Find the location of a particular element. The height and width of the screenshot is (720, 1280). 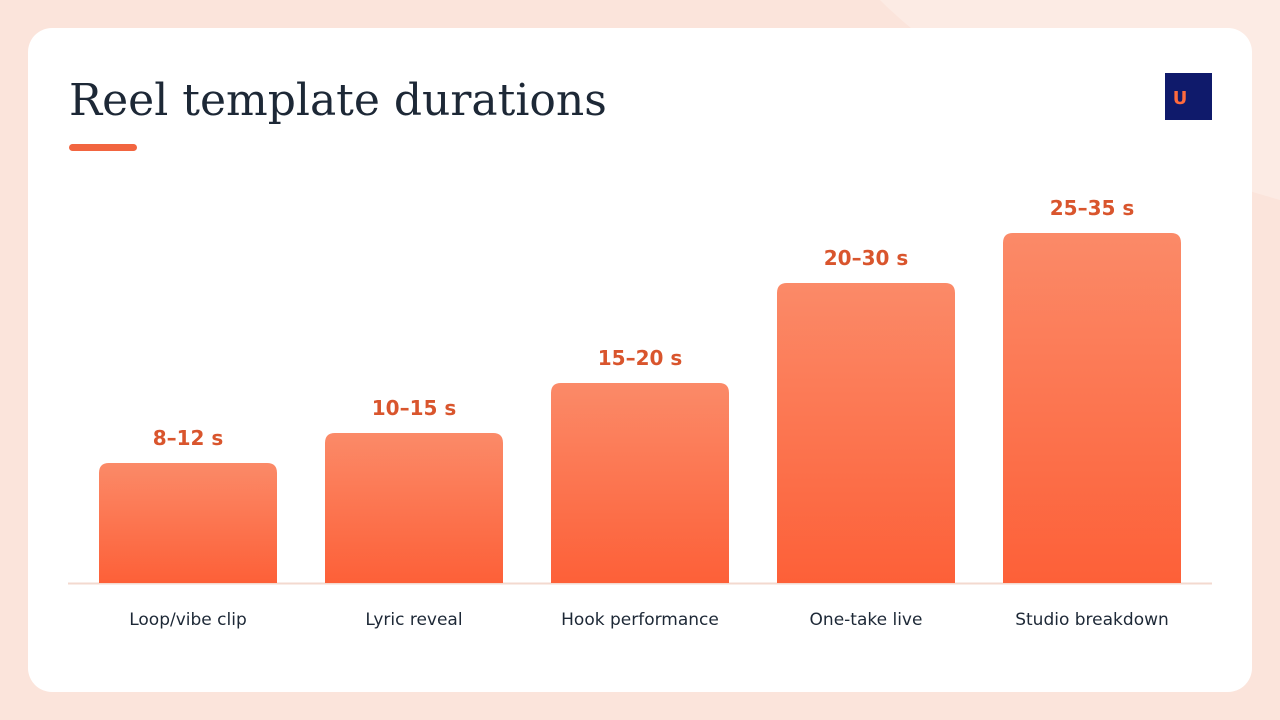

value-label: 20–30 s is located at coordinates (866, 258).